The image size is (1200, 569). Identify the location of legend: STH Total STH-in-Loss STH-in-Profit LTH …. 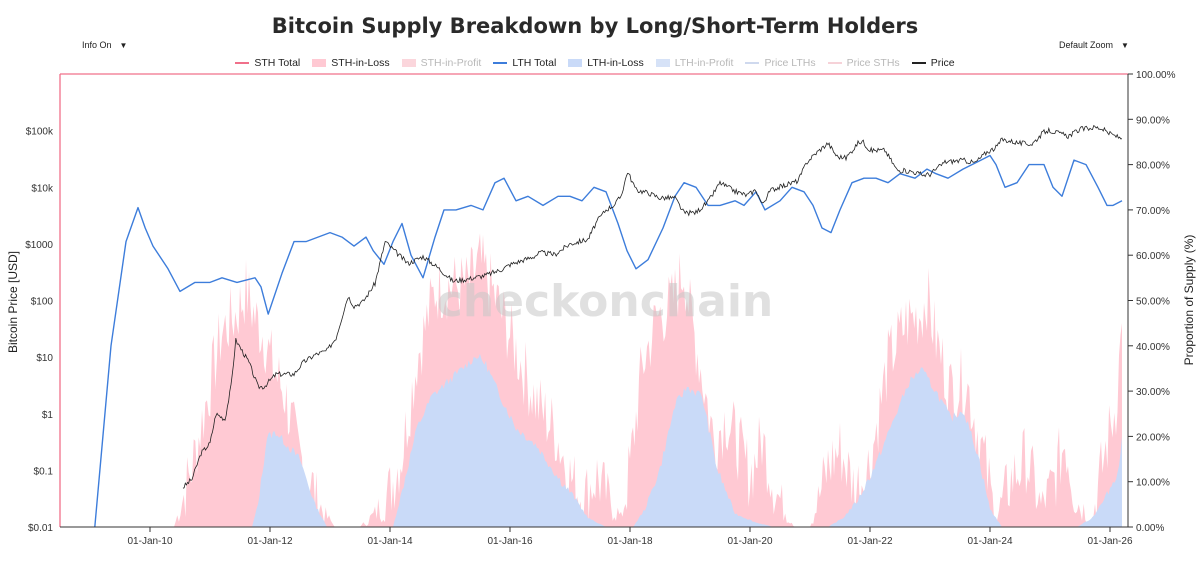
(595, 63).